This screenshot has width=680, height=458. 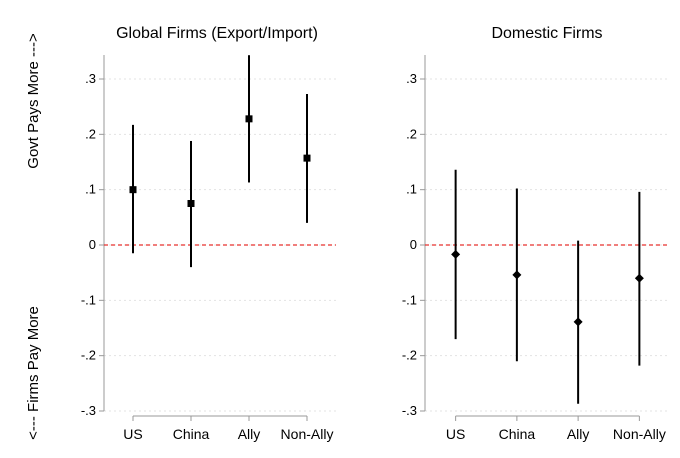 What do you see at coordinates (33, 101) in the screenshot?
I see `y-axis-title-top: Govt Pays More --->` at bounding box center [33, 101].